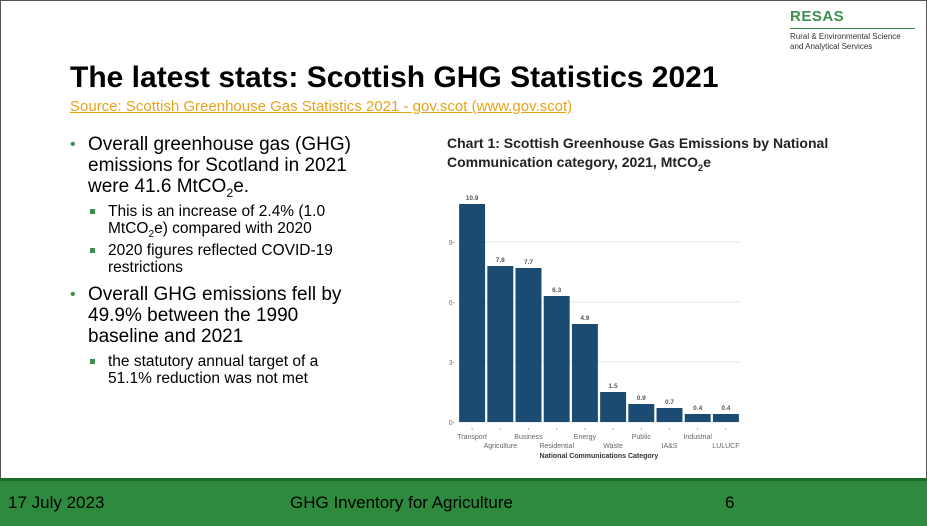 This screenshot has width=927, height=526. I want to click on subbullet-increase-subscript: 2, so click(151, 235).